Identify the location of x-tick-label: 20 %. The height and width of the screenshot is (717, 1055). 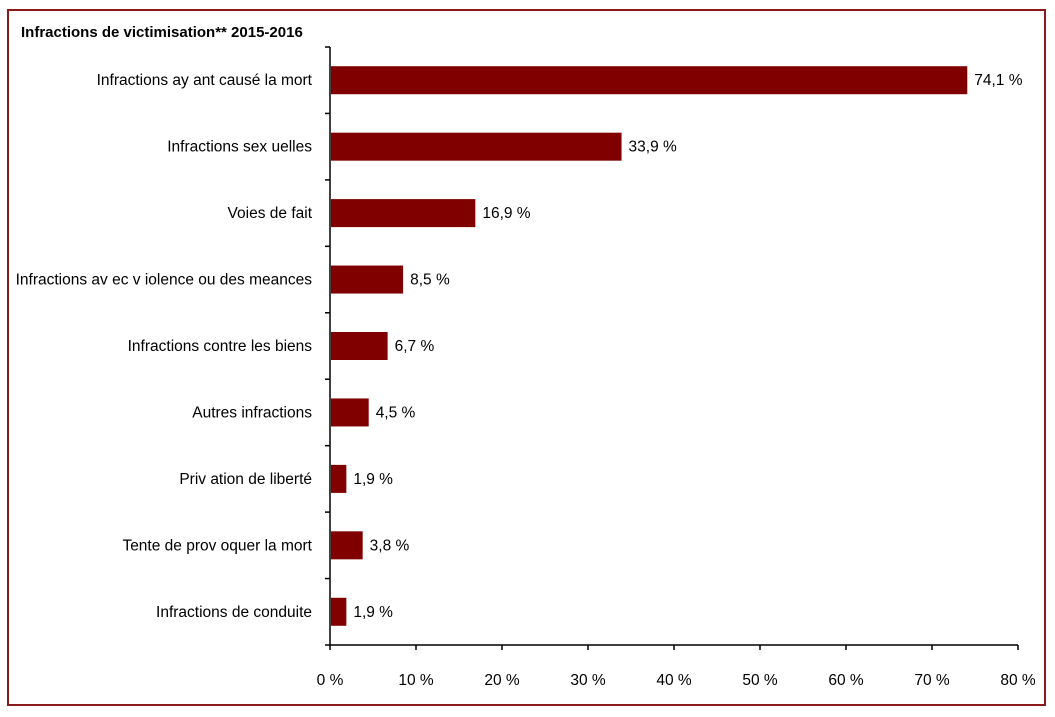
(502, 680).